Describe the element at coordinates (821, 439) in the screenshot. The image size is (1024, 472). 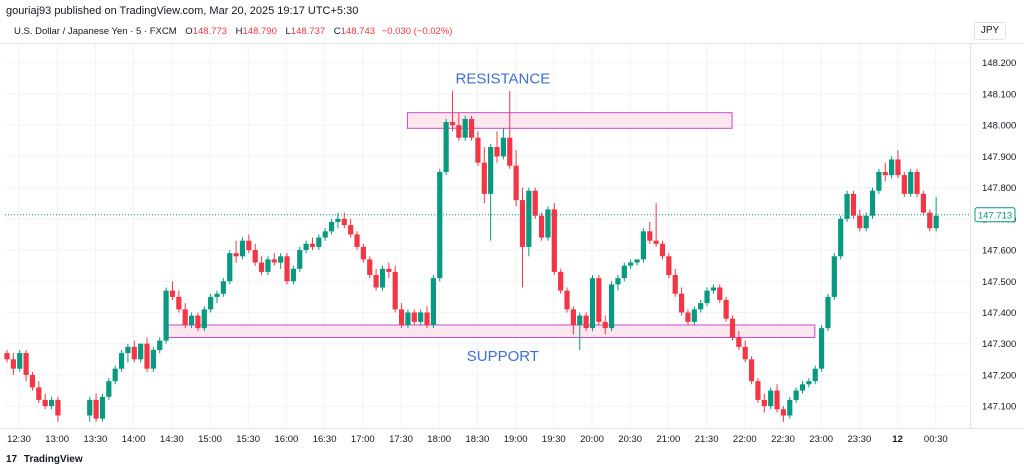
I see `x-tick-label: 23:00` at that location.